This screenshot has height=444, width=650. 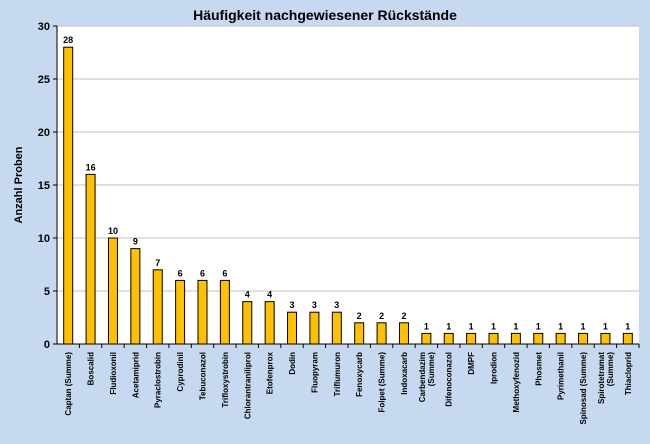 What do you see at coordinates (19, 184) in the screenshot?
I see `y-axis-label: Anzahl Proben` at bounding box center [19, 184].